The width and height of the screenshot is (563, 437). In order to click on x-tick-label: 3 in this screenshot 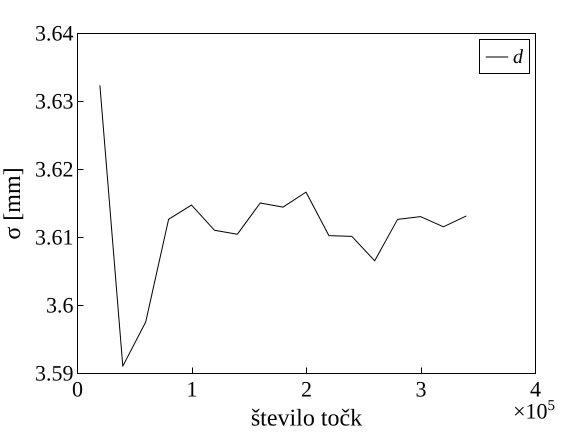, I will do `click(421, 389)`.